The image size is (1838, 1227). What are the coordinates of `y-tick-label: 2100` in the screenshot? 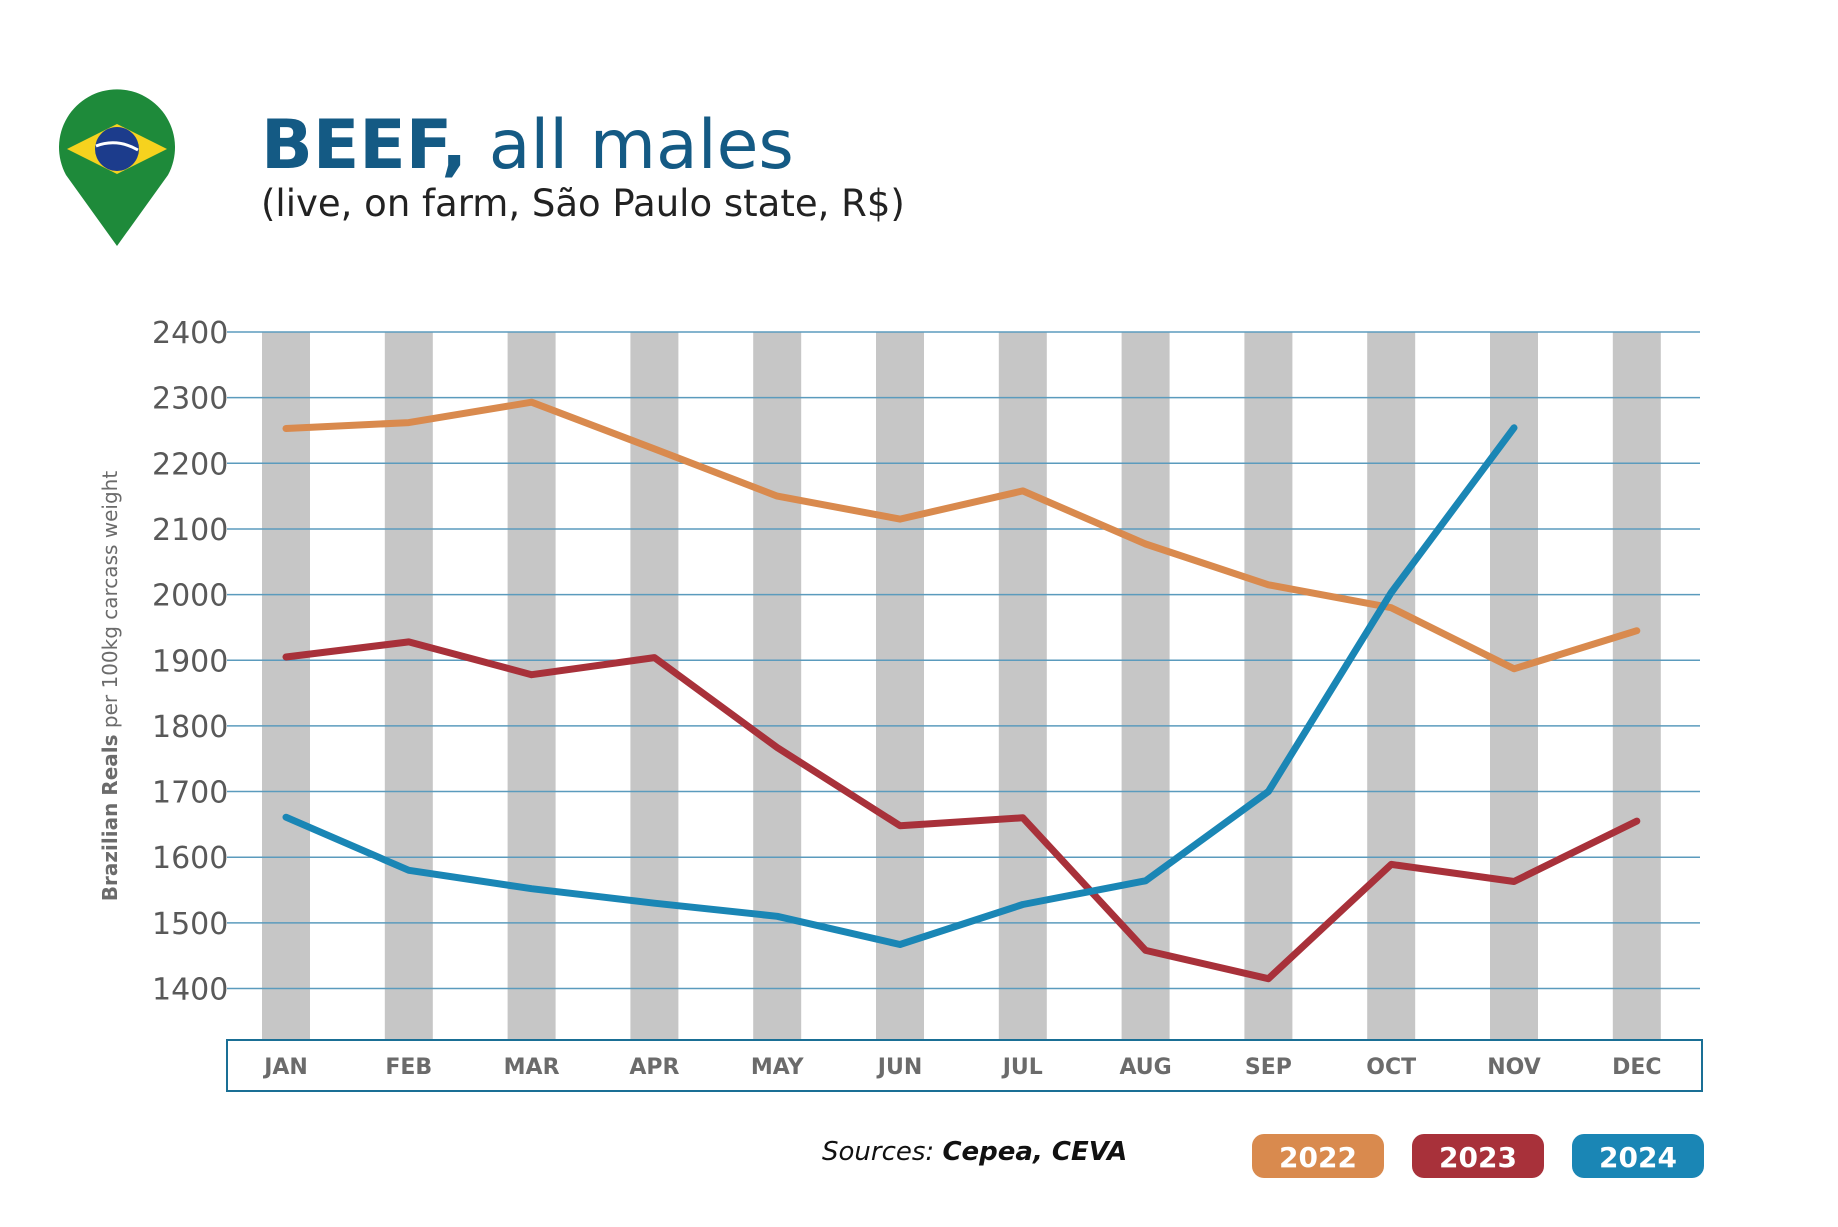 It's located at (190, 530).